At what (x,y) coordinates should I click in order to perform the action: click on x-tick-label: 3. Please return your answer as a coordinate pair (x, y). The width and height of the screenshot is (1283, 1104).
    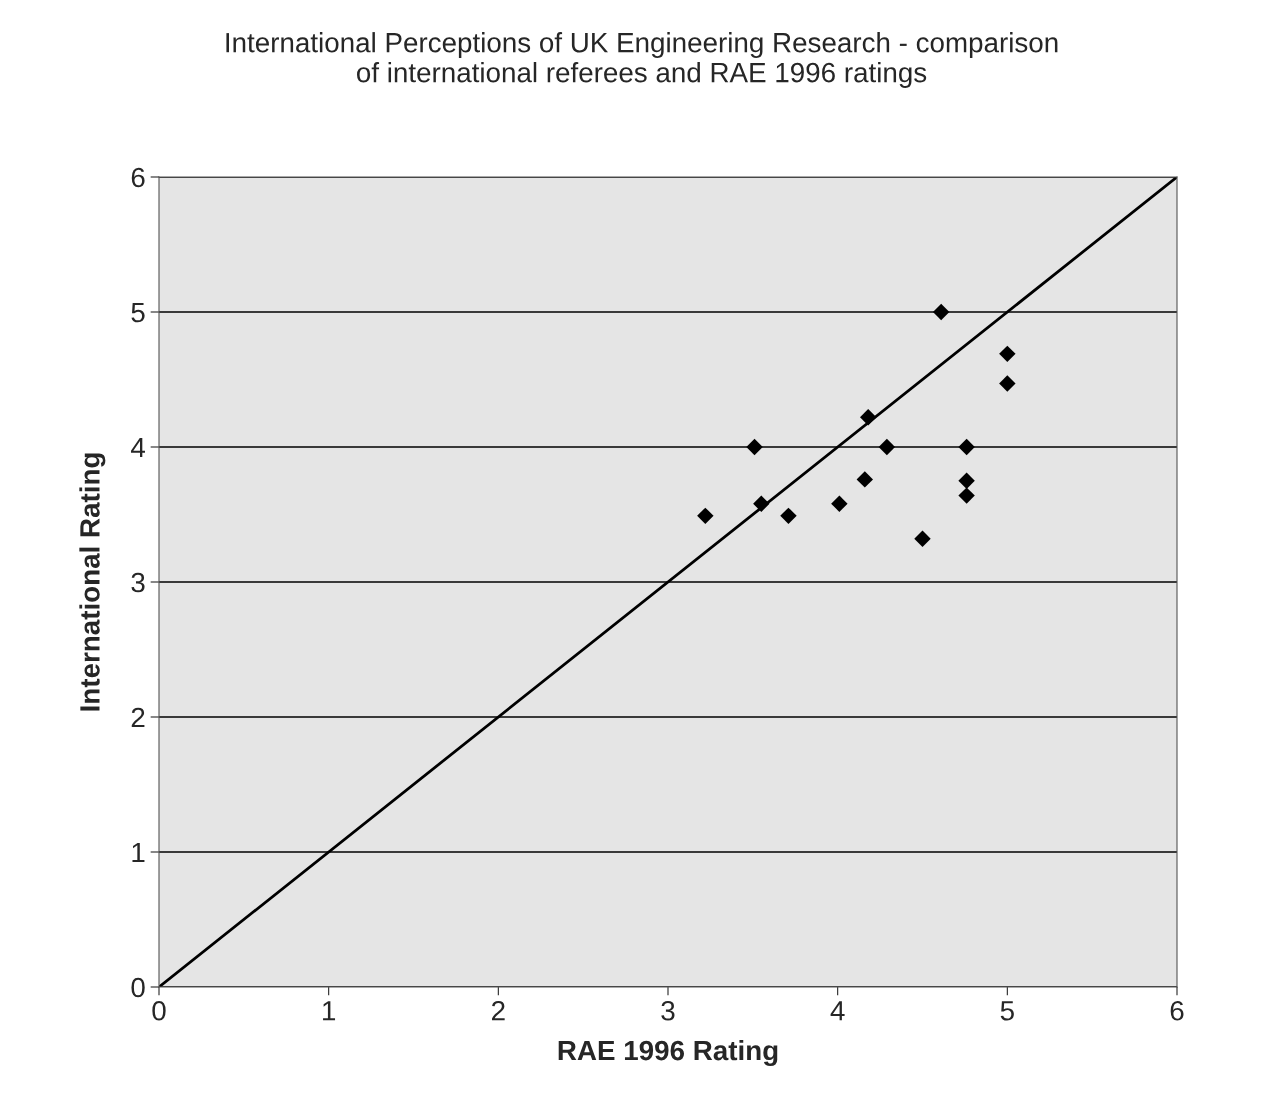
    Looking at the image, I should click on (668, 1010).